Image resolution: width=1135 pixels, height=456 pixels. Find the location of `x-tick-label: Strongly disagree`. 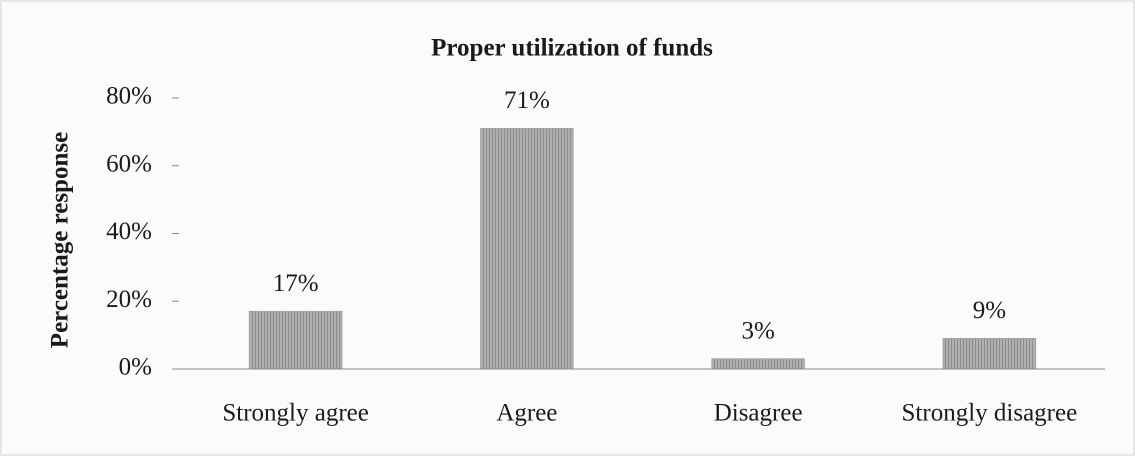

x-tick-label: Strongly disagree is located at coordinates (990, 413).